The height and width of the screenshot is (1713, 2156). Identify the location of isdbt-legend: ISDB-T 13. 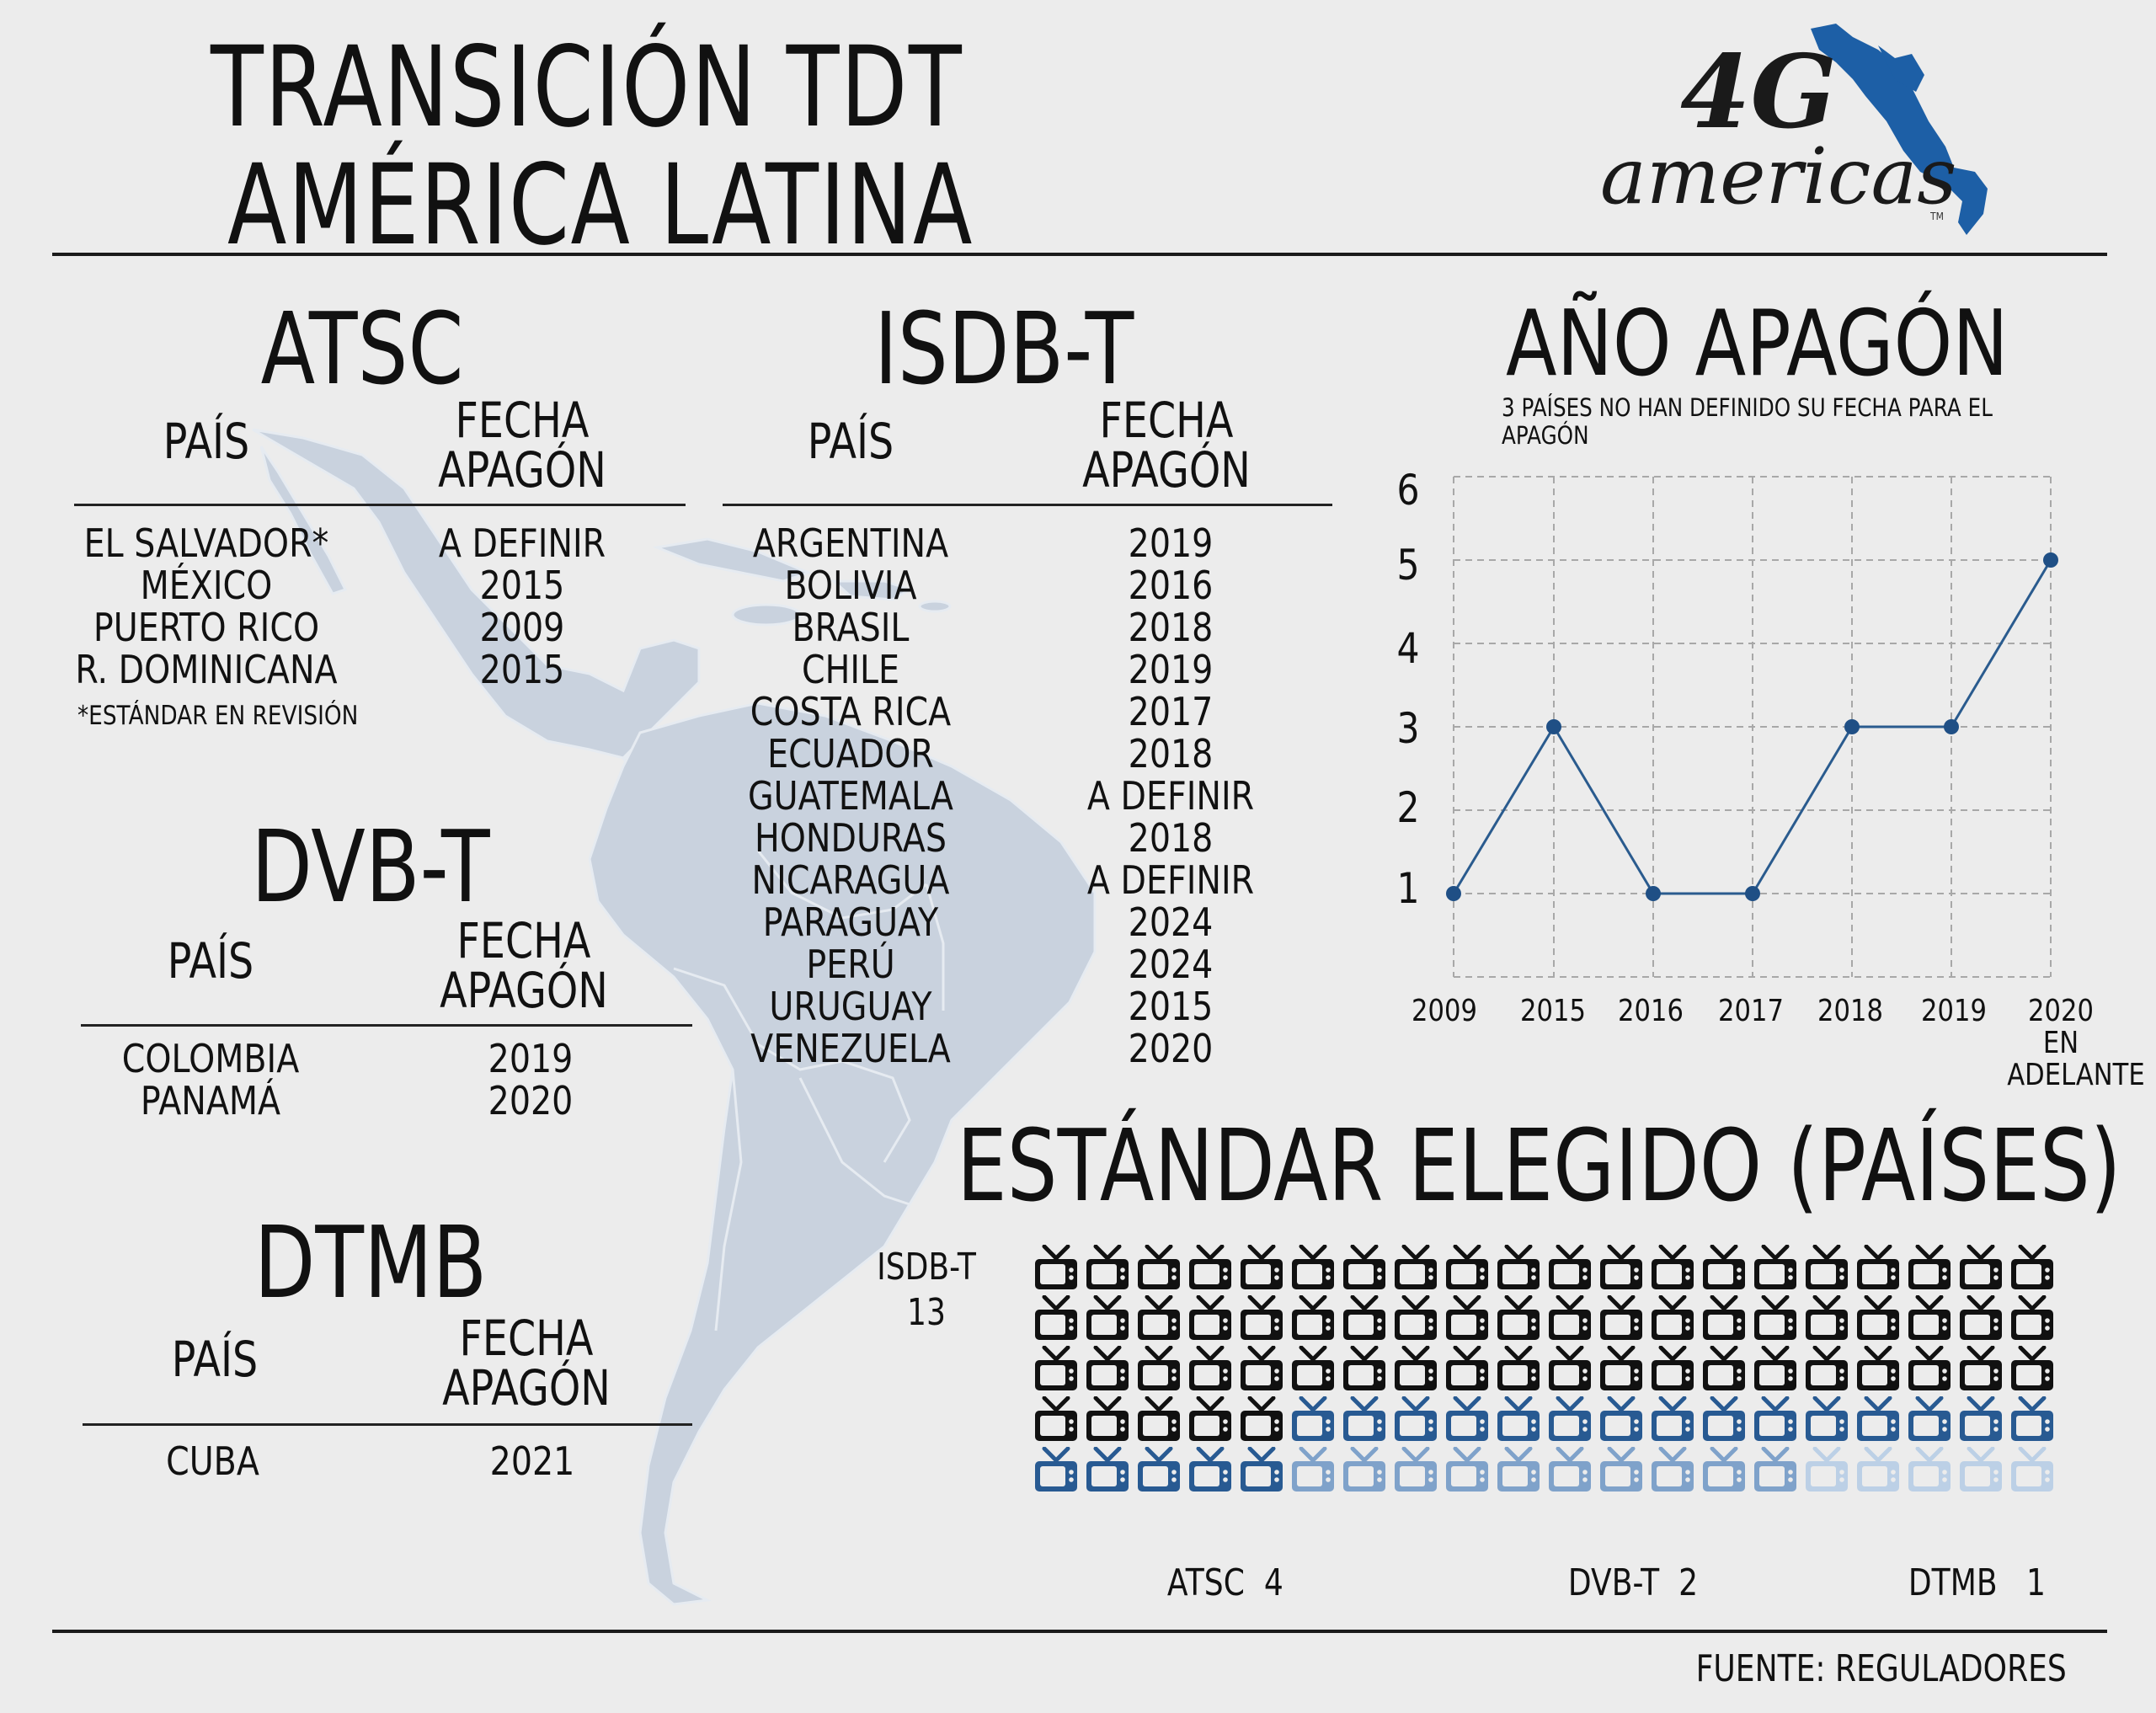
(927, 1291).